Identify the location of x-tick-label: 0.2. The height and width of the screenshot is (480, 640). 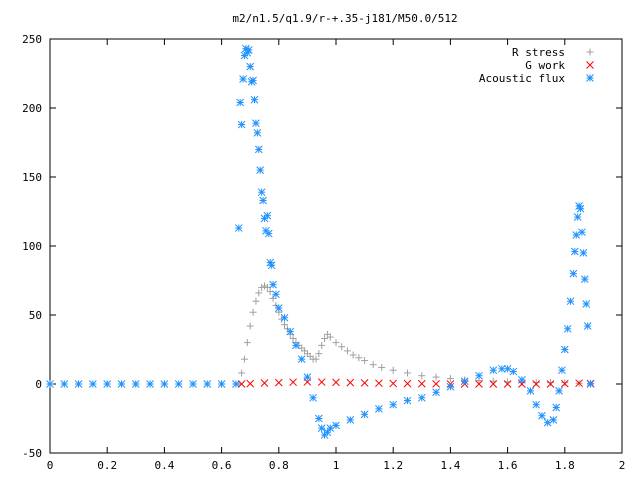
(107, 465).